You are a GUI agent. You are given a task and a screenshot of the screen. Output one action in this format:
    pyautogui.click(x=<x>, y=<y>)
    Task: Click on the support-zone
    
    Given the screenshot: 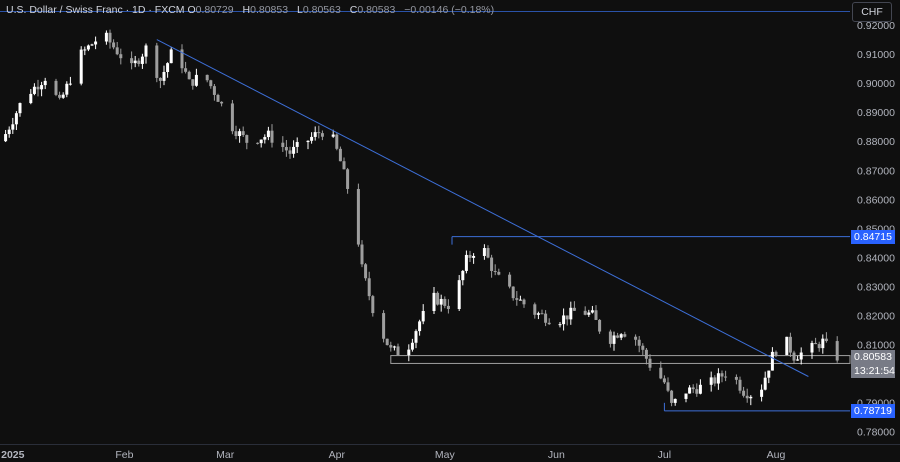 What is the action you would take?
    pyautogui.click(x=620, y=359)
    